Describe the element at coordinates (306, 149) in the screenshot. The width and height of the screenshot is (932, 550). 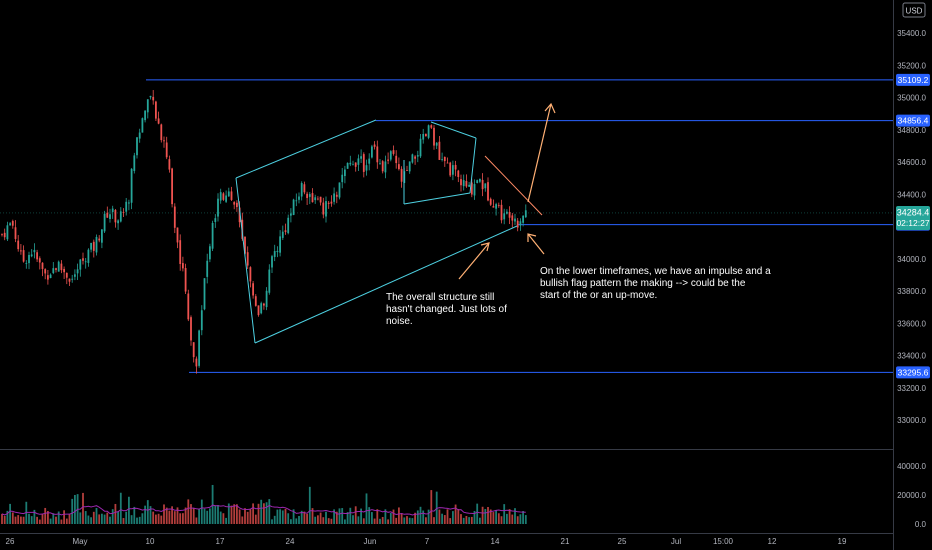
I see `channel-upper-line` at that location.